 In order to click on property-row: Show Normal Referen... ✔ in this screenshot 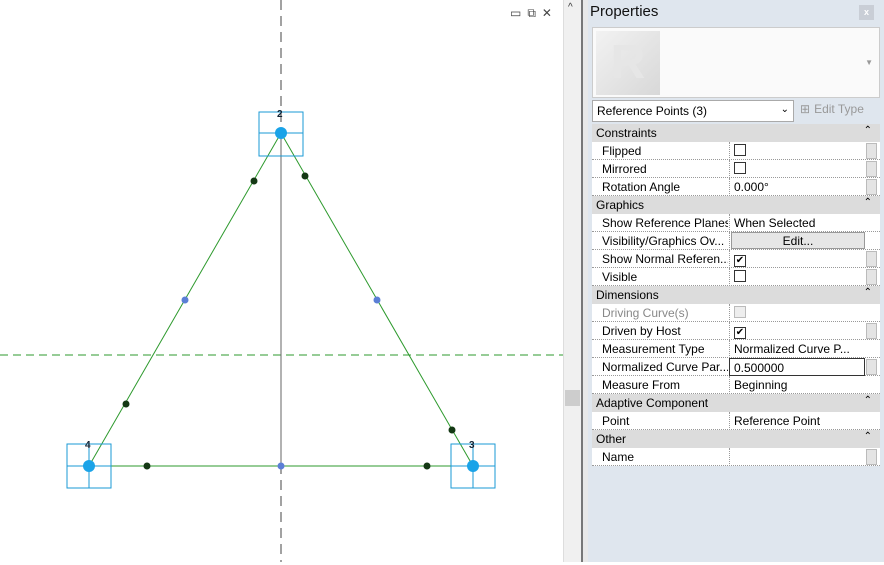, I will do `click(736, 259)`.